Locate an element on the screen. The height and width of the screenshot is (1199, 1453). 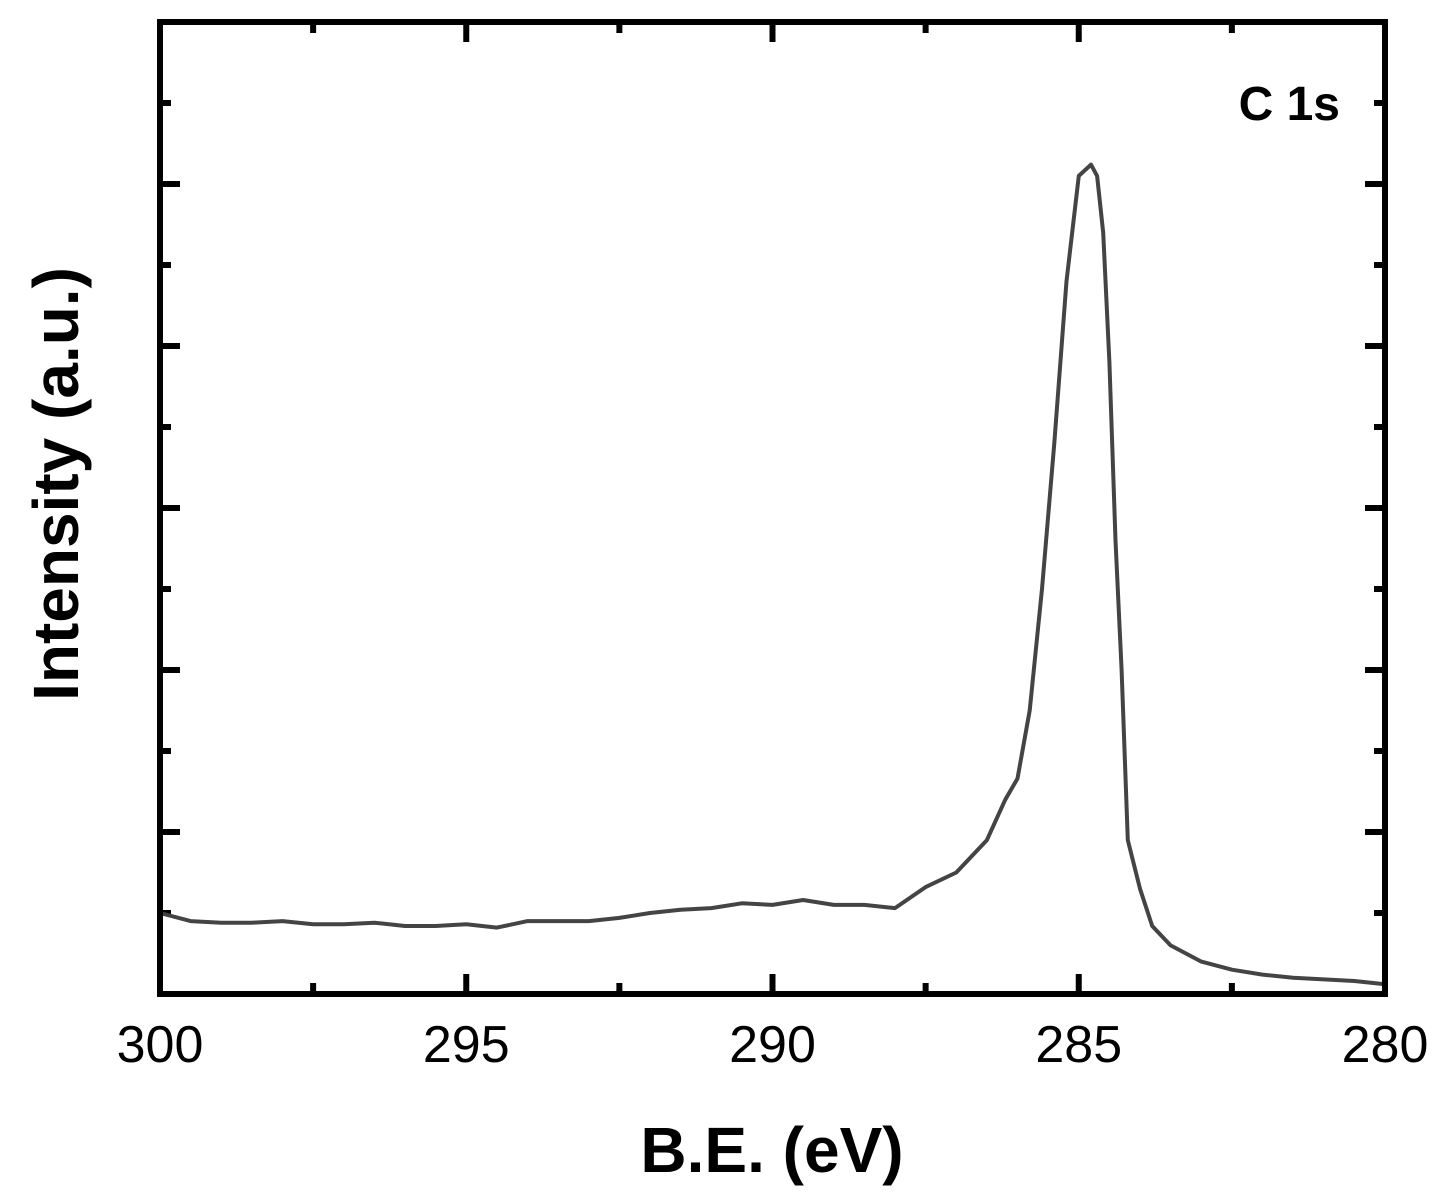
x-axis-title: B.E. (eV) is located at coordinates (771, 1150).